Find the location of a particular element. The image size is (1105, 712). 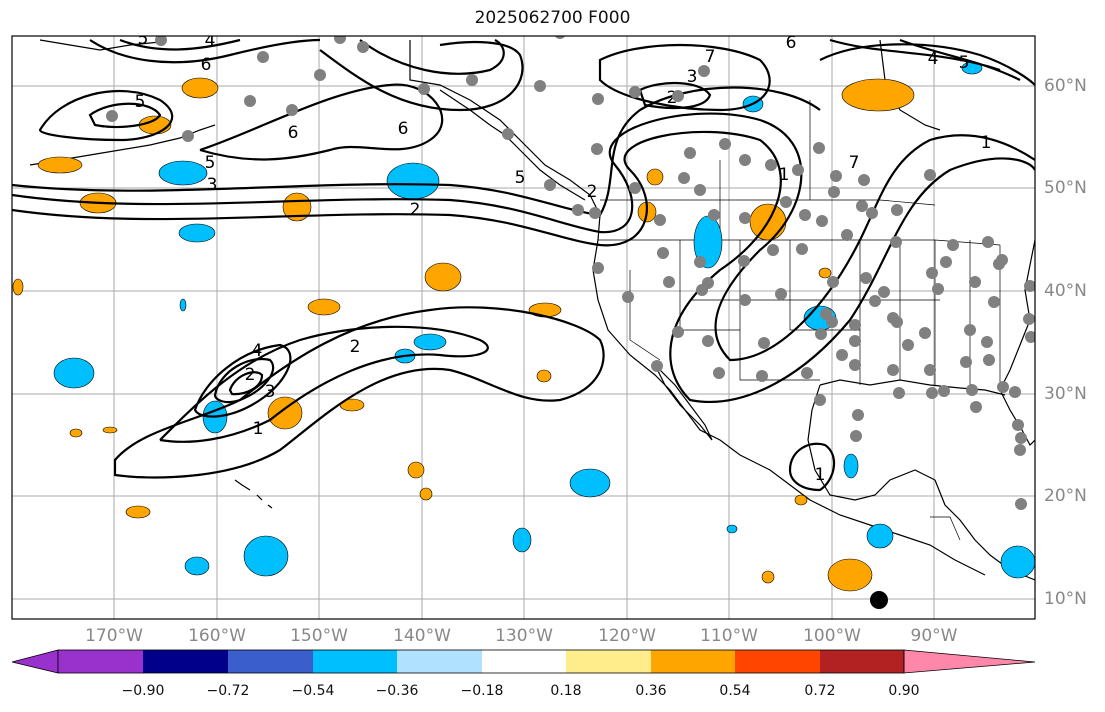

colorbar-outline is located at coordinates (481, 661).